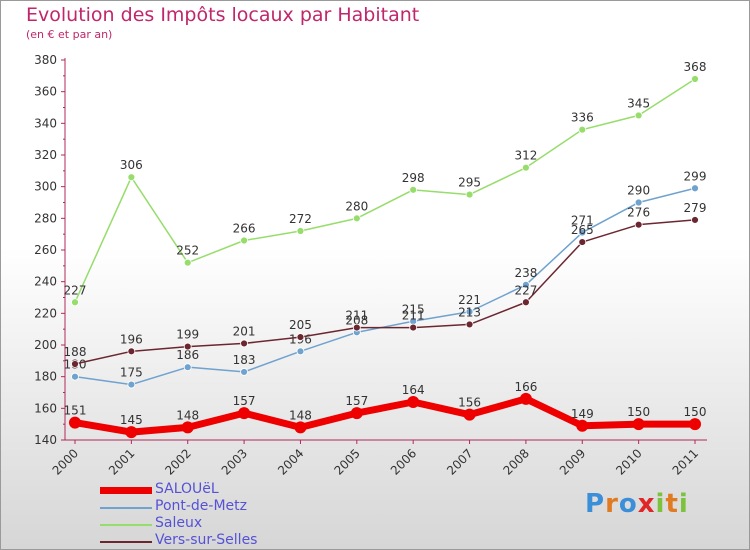  Describe the element at coordinates (45, 187) in the screenshot. I see `y-tick-label: 300` at that location.